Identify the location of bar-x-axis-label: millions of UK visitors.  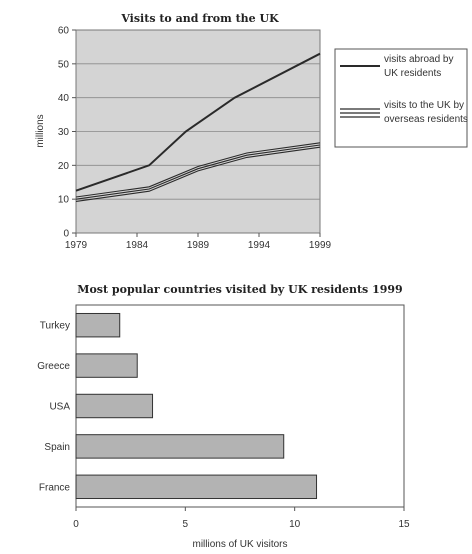
(239, 544).